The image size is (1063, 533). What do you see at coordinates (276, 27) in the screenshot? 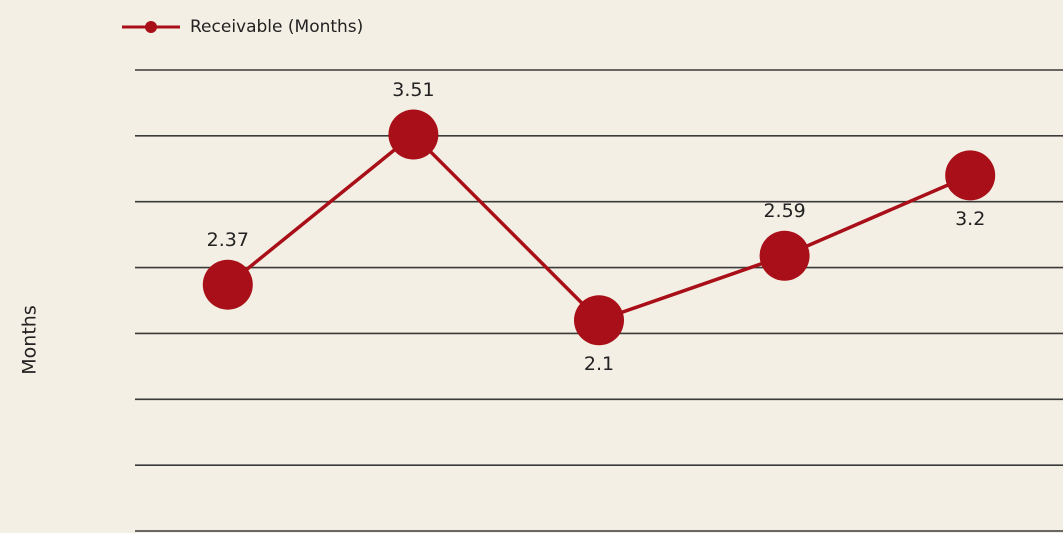
I see `legend-label: Receivable (Months)` at bounding box center [276, 27].